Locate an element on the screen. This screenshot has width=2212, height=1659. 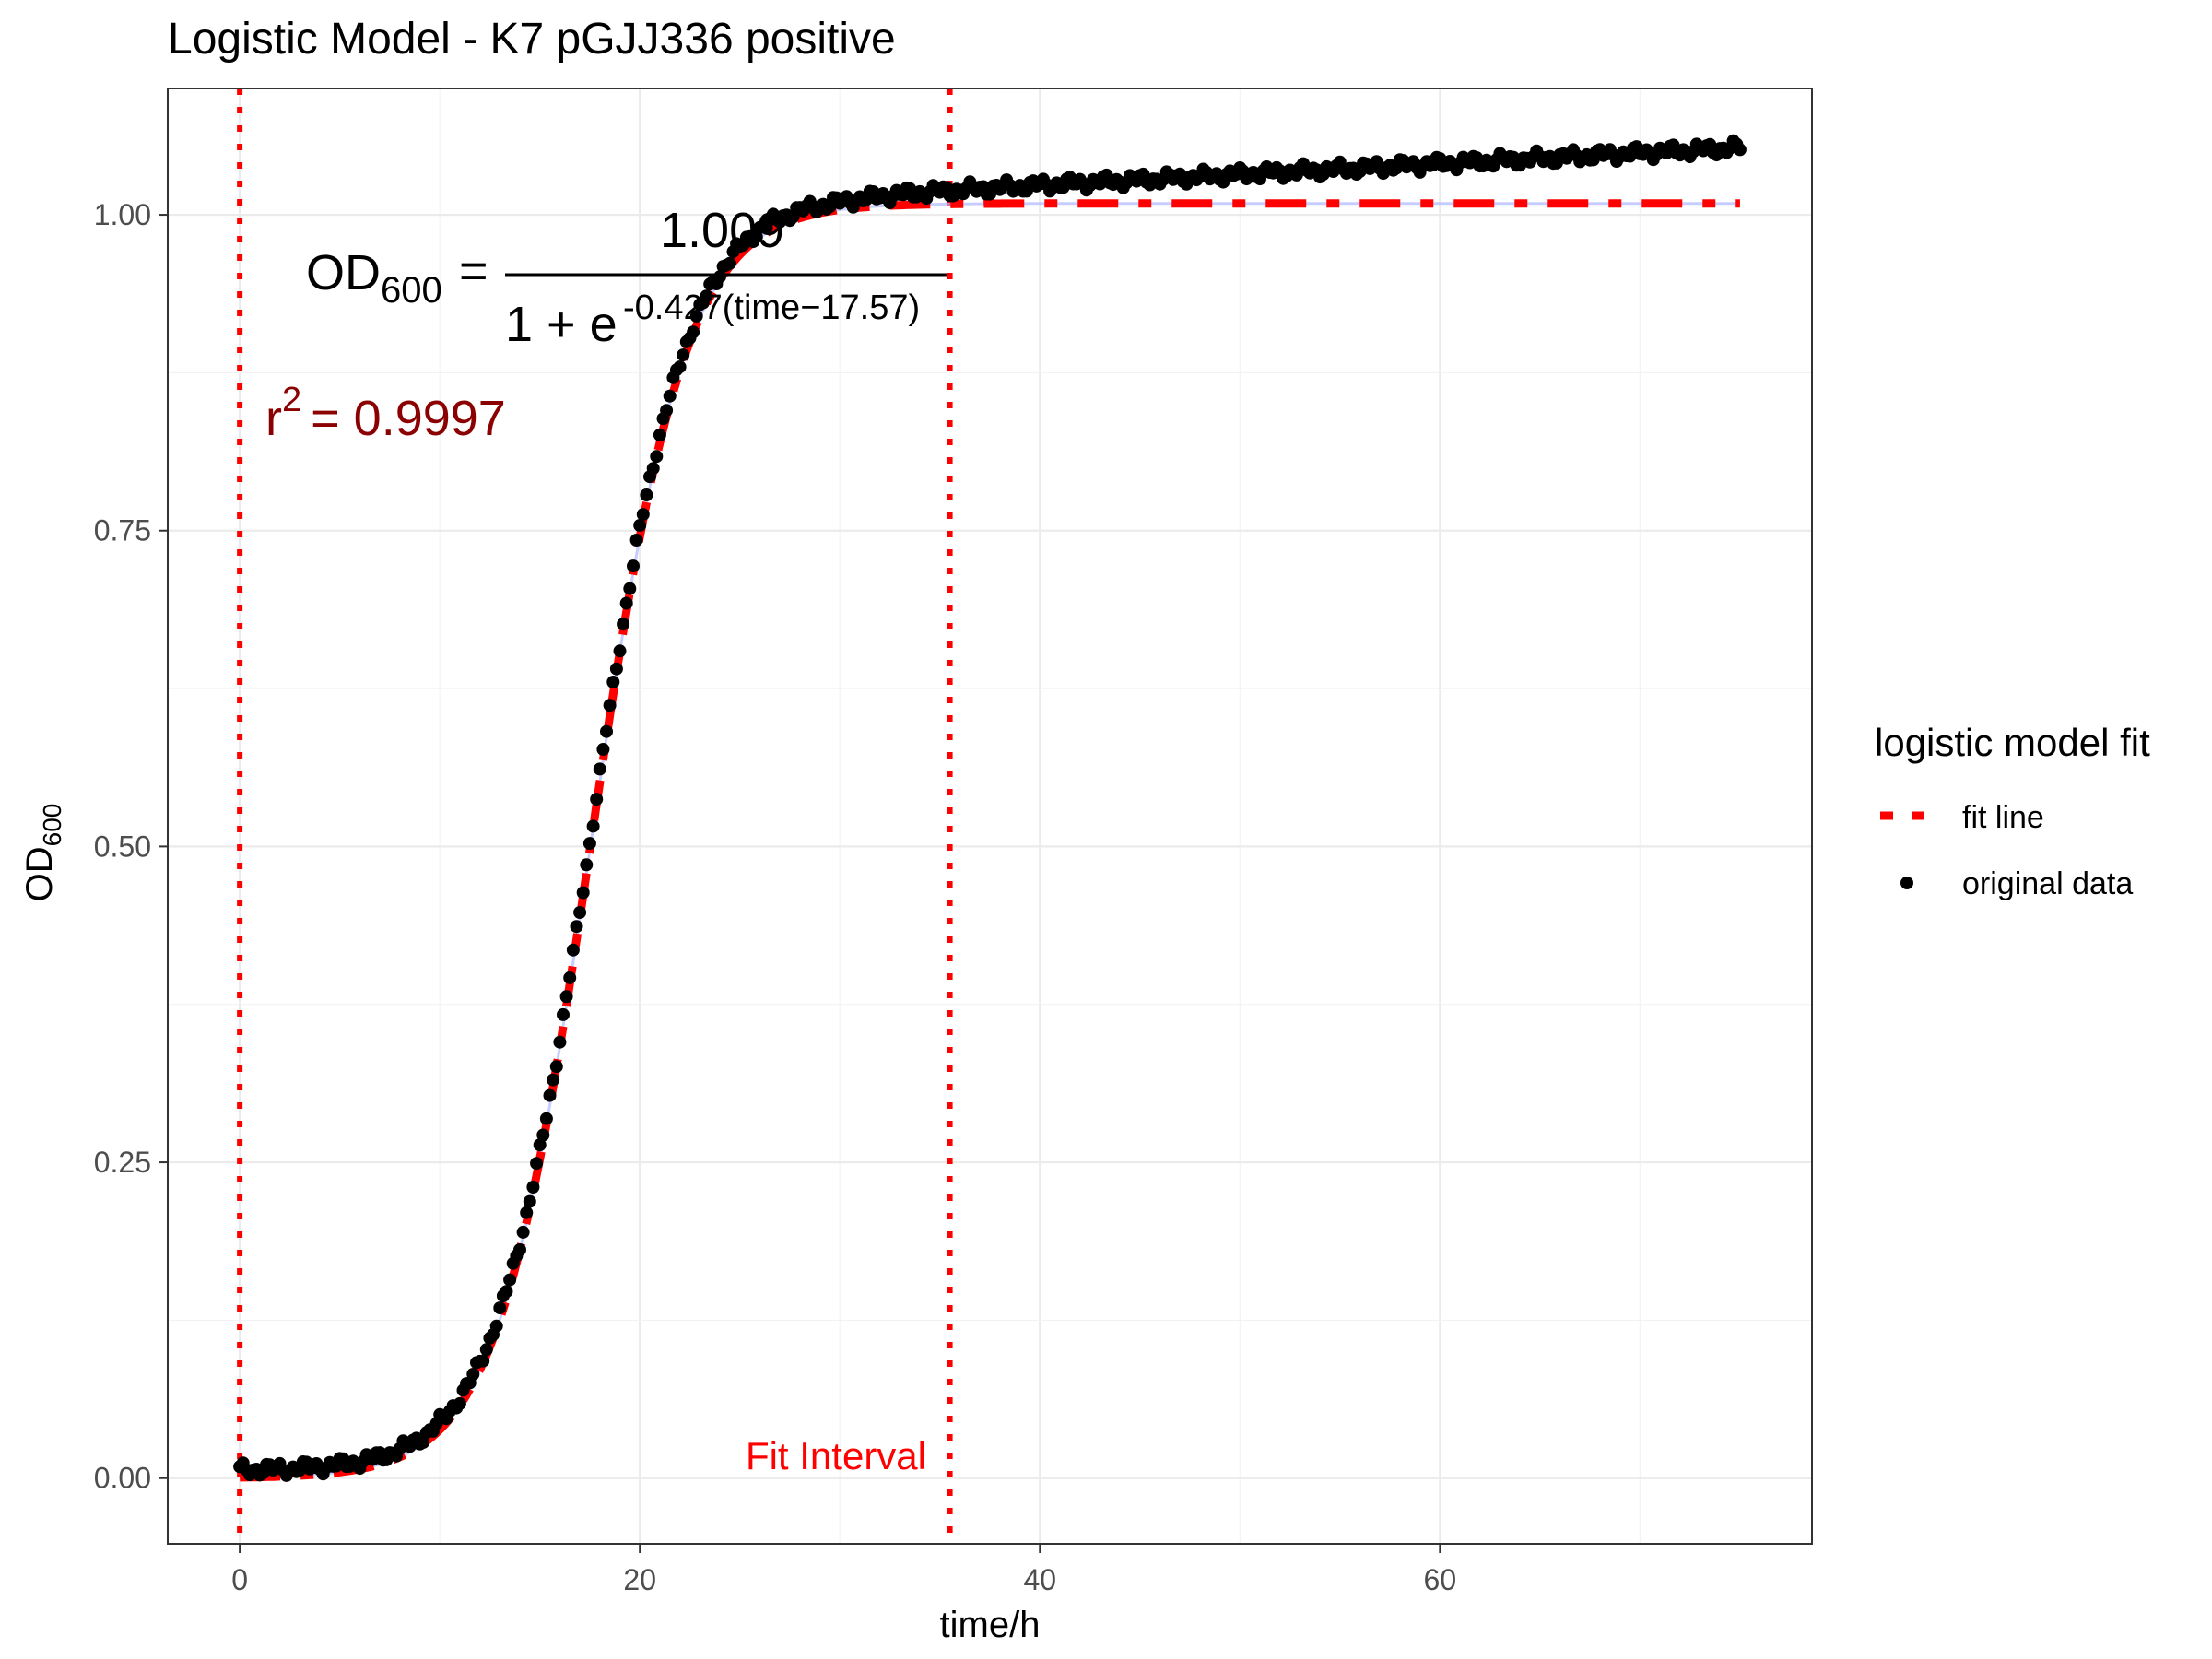
r-squared-label: r2 = 0.9997 is located at coordinates (385, 413).